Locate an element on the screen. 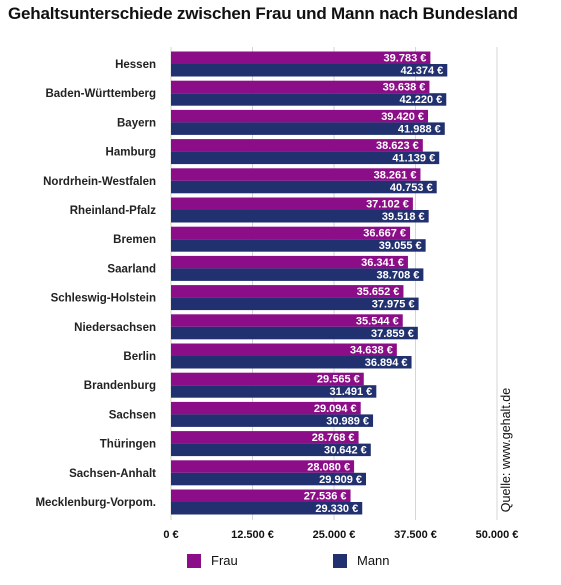  category-label: Nordrhein-Westfalen is located at coordinates (99, 182).